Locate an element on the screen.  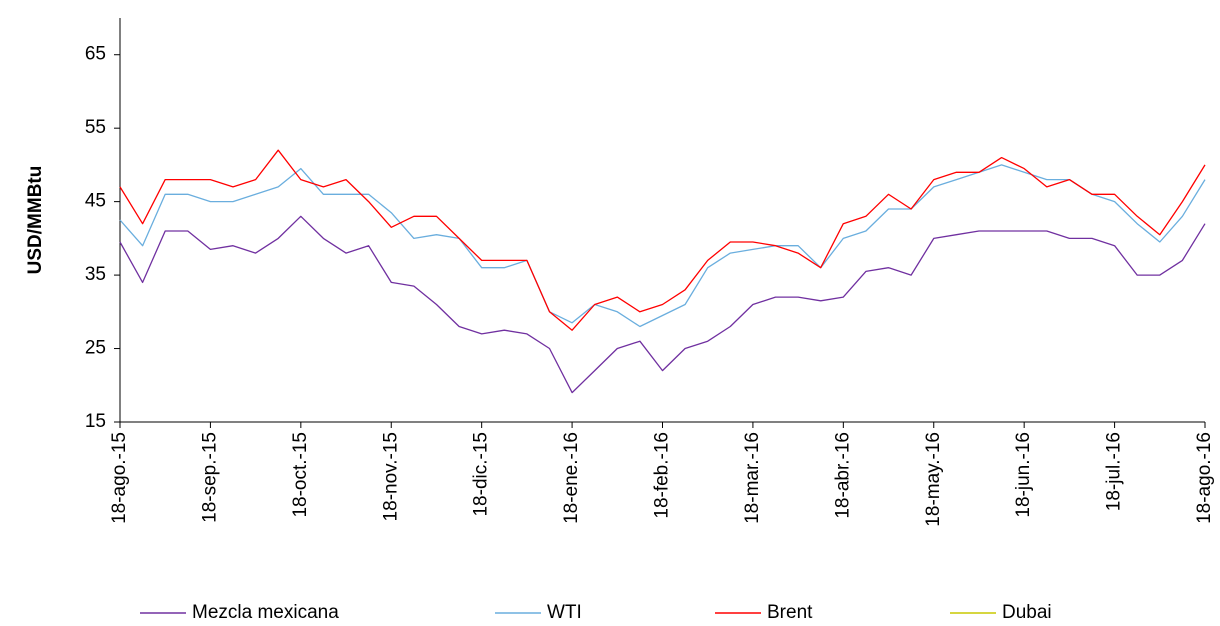
y-axis-title: USD/MMBtu is located at coordinates (35, 220).